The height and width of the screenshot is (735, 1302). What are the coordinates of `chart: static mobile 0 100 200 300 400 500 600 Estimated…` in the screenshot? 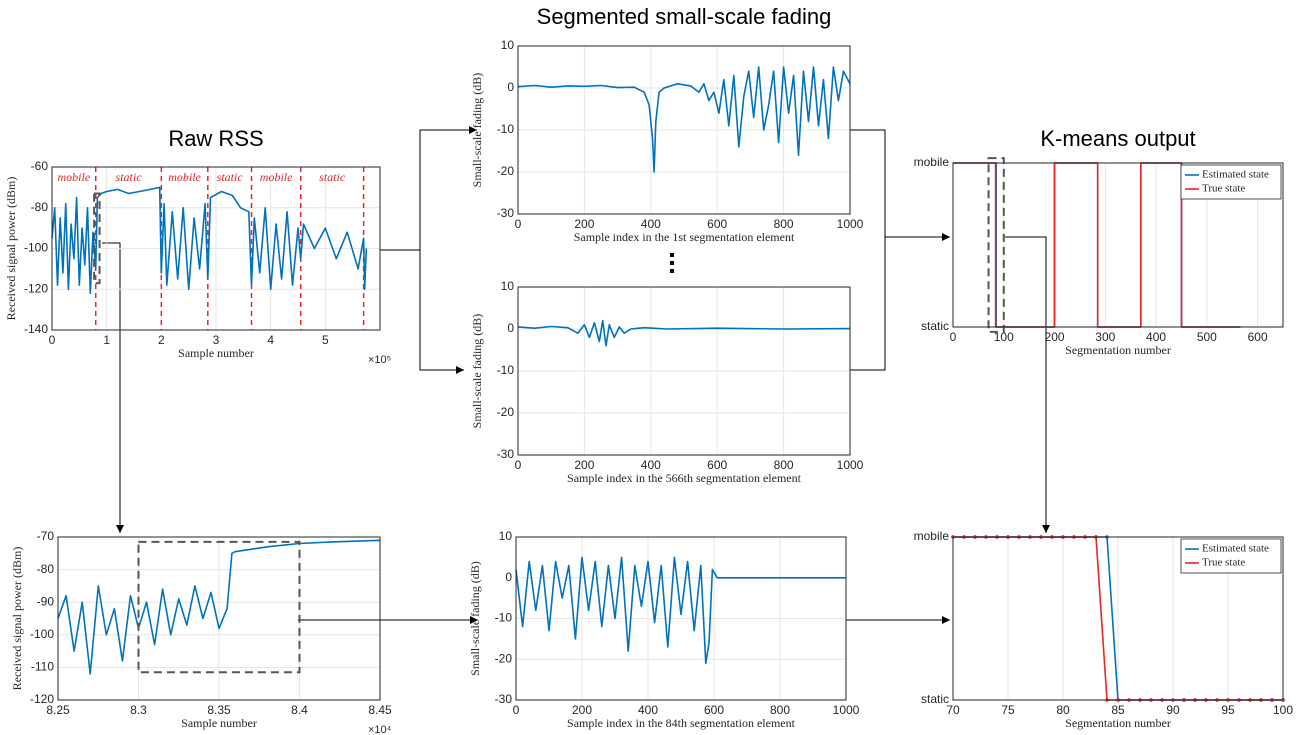 It's located at (1099, 241).